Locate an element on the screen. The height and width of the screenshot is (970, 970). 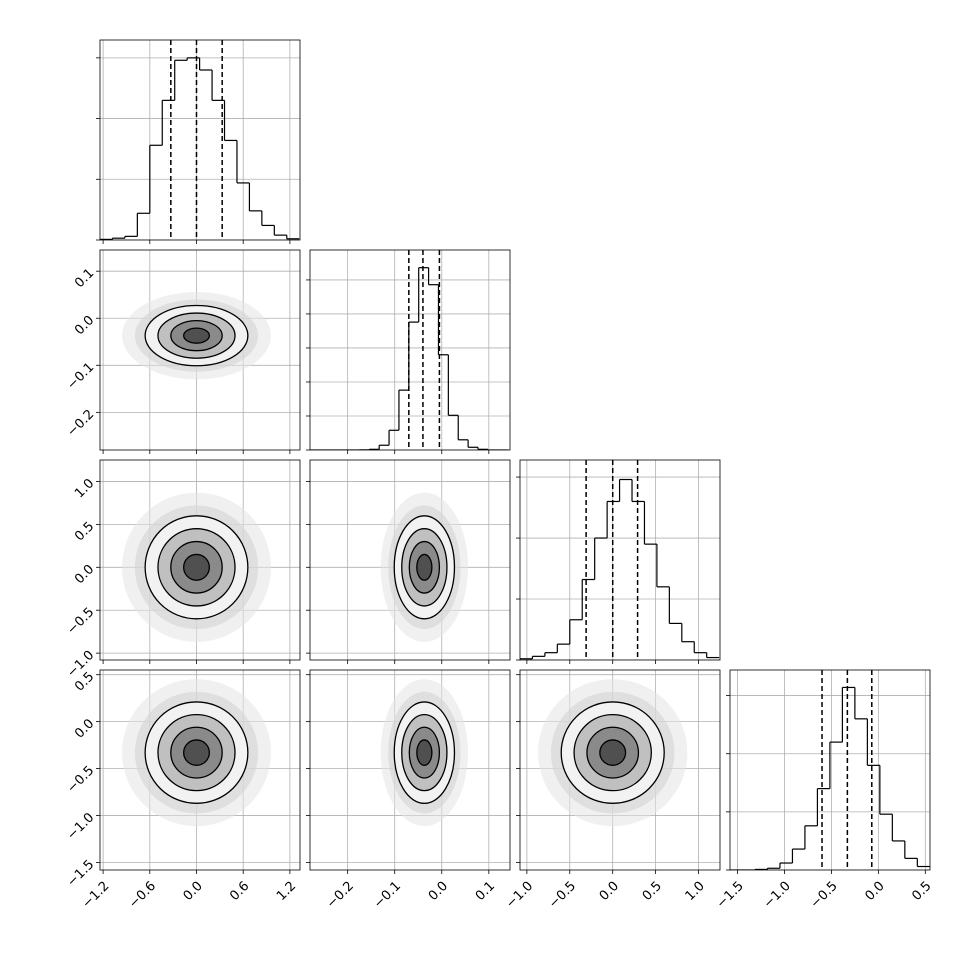
x-tick-label: 0.1 is located at coordinates (485, 891).